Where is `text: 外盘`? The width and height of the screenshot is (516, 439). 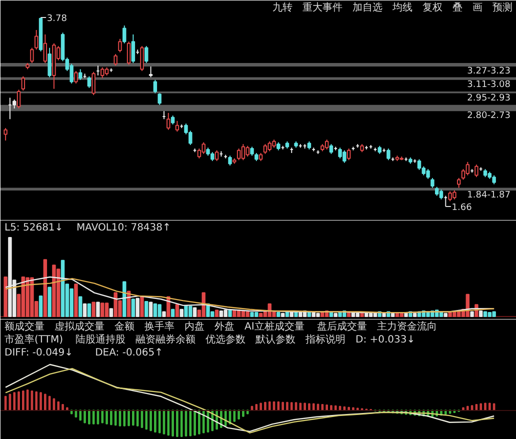 text: 外盘 is located at coordinates (224, 326).